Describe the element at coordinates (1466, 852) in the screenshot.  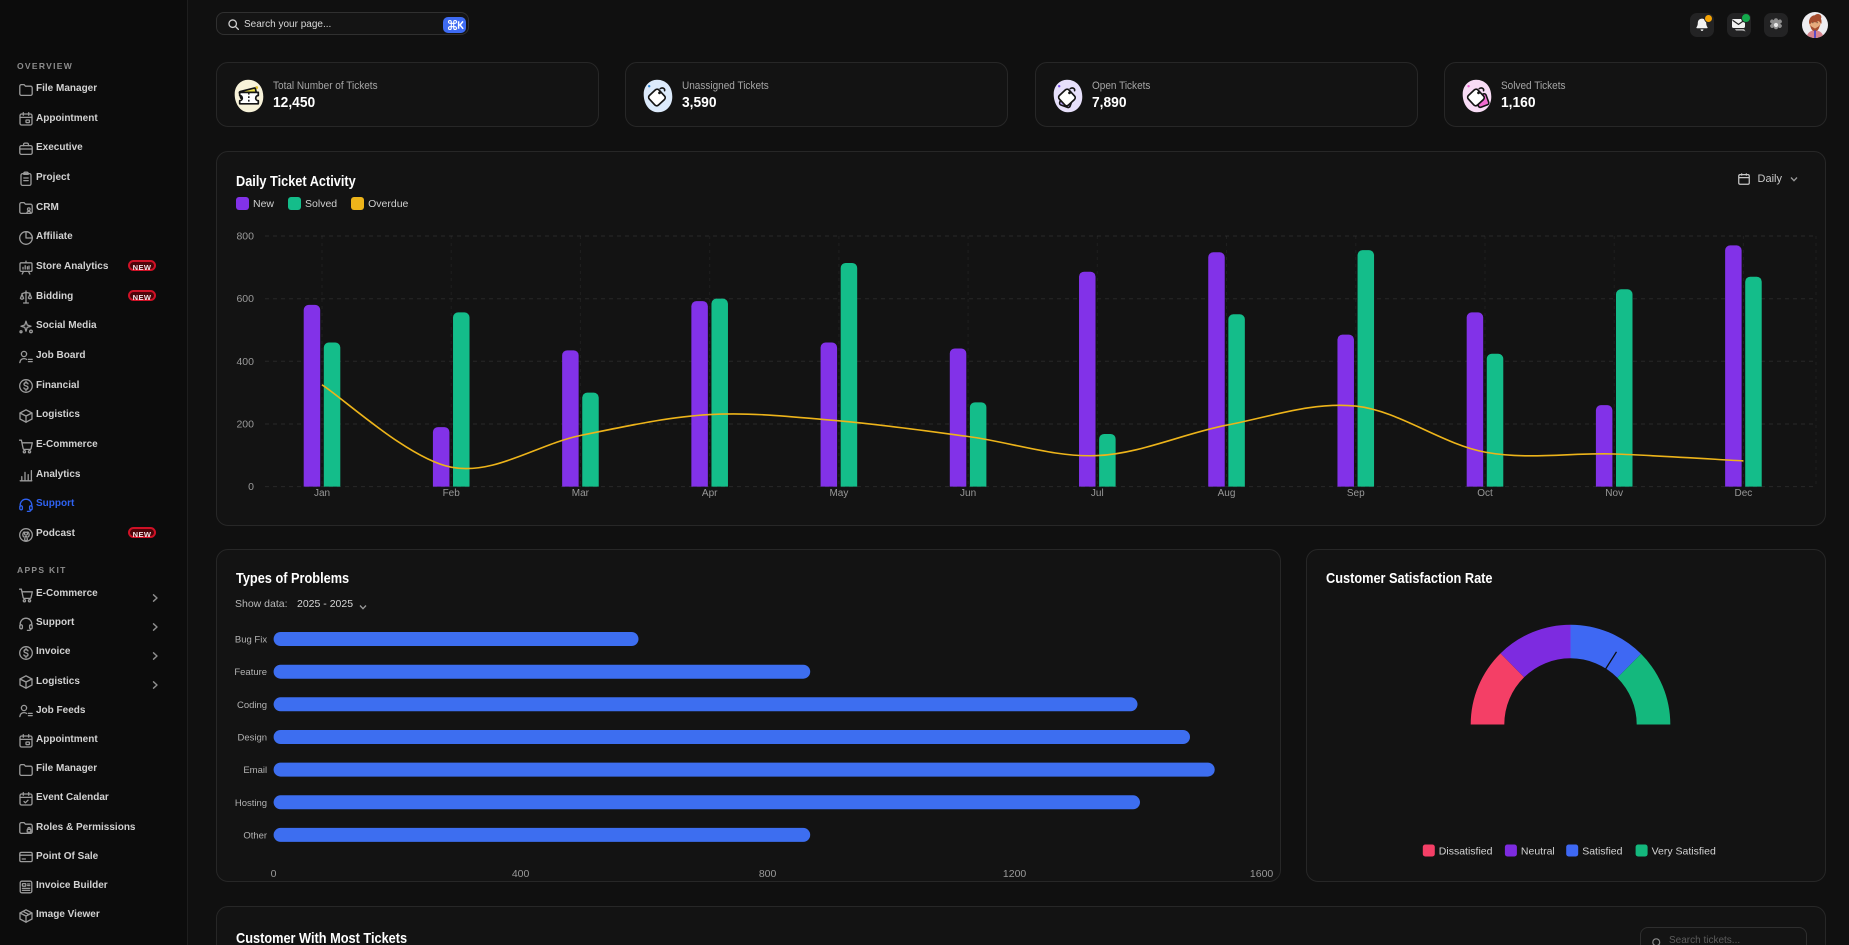
I see `svg-text: Dissatisfied` at that location.